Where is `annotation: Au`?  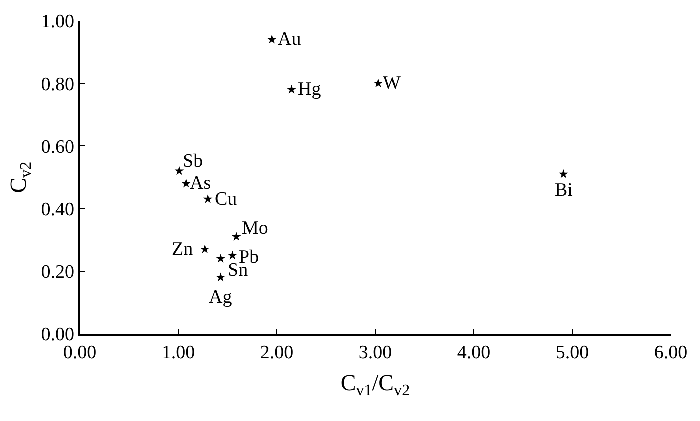
annotation: Au is located at coordinates (290, 39).